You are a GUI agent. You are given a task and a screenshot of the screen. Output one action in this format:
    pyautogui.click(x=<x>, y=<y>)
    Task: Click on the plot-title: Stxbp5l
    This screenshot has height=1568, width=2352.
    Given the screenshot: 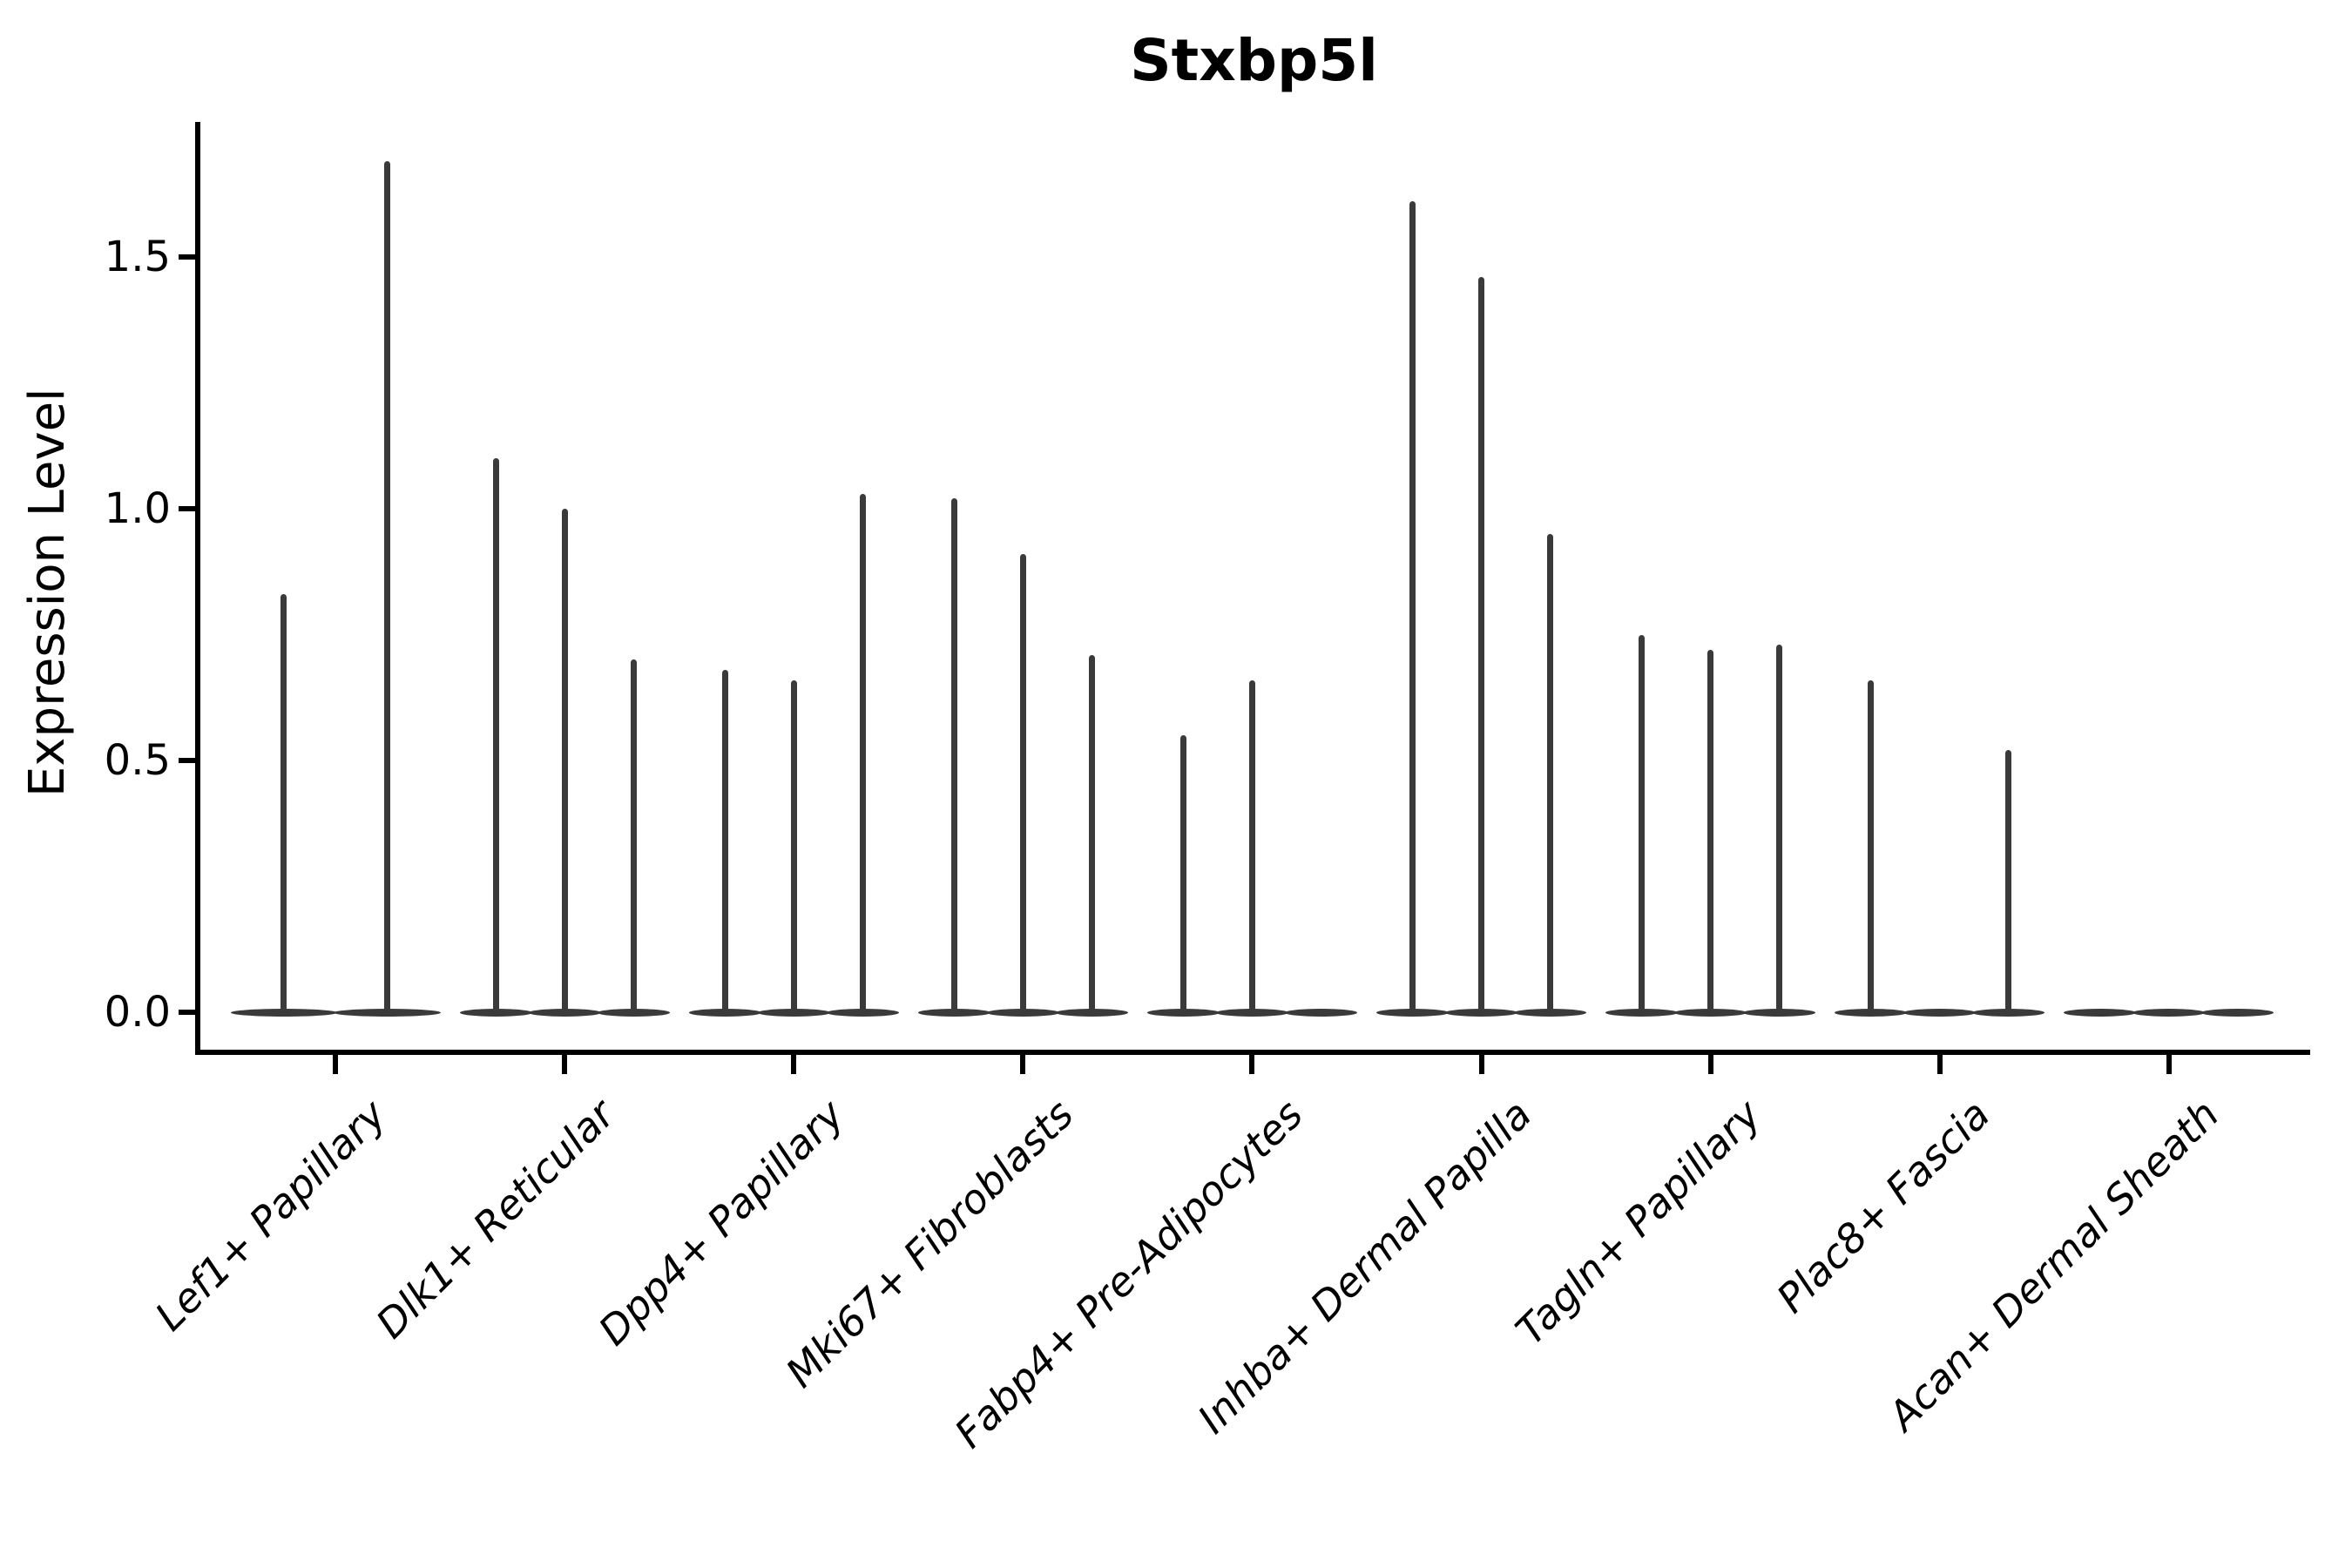 What is the action you would take?
    pyautogui.click(x=1254, y=61)
    